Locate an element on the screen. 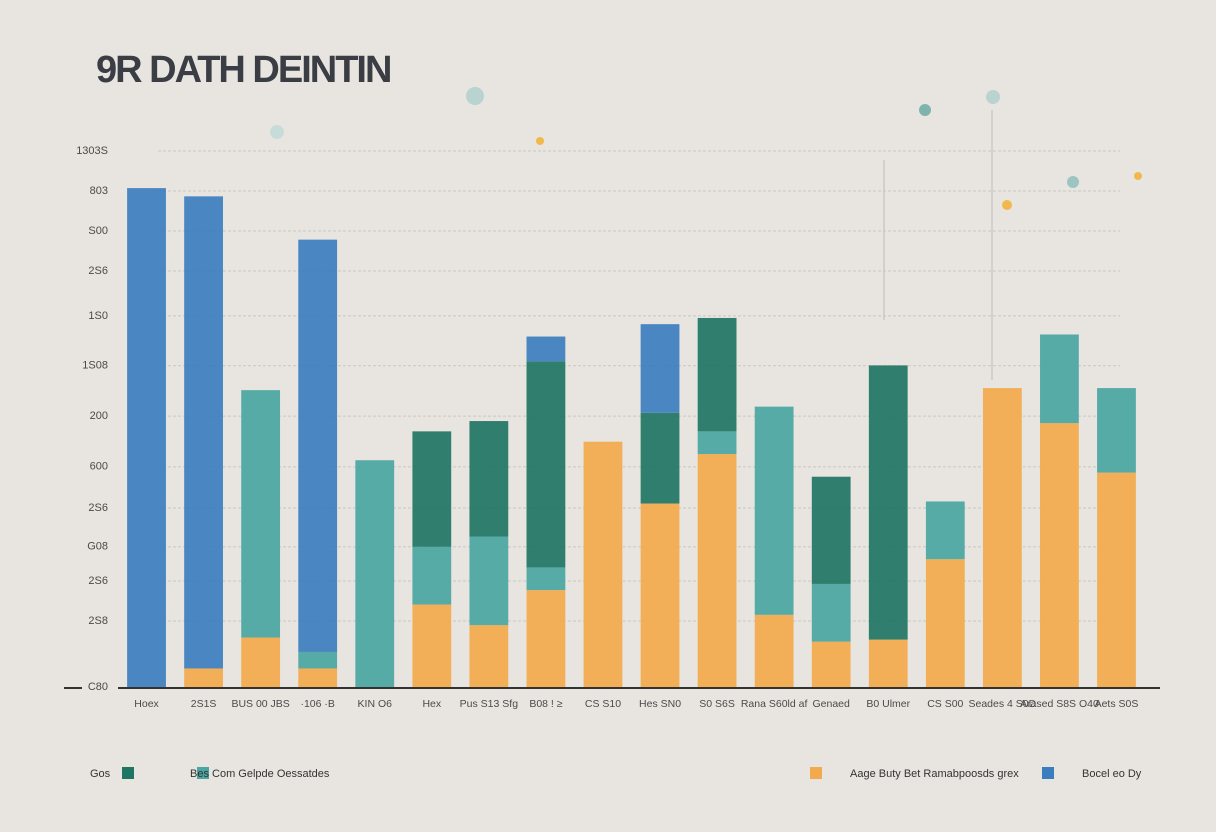 The image size is (1216, 832). x-tick-label: Arased S8S O40 is located at coordinates (1059, 704).